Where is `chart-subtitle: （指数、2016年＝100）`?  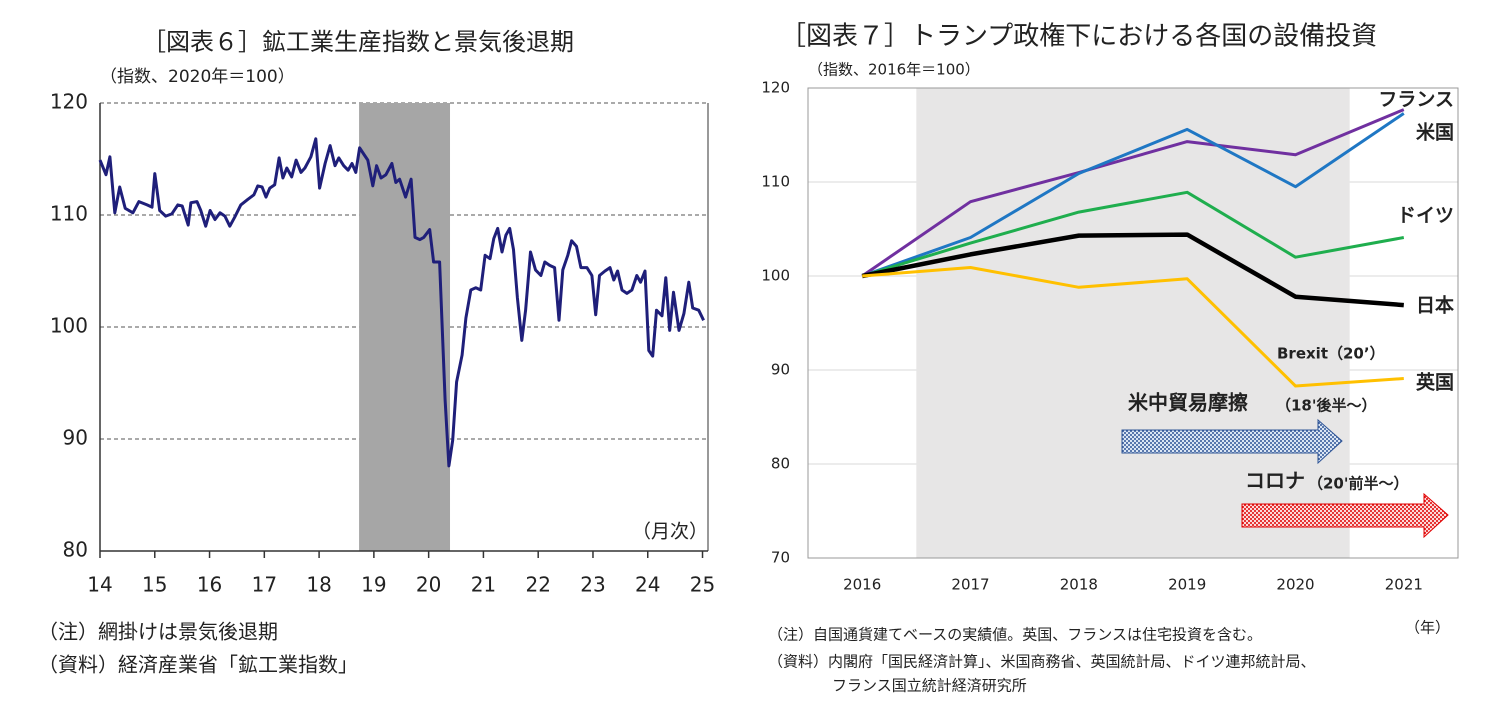
chart-subtitle: （指数、2016年＝100） is located at coordinates (894, 70).